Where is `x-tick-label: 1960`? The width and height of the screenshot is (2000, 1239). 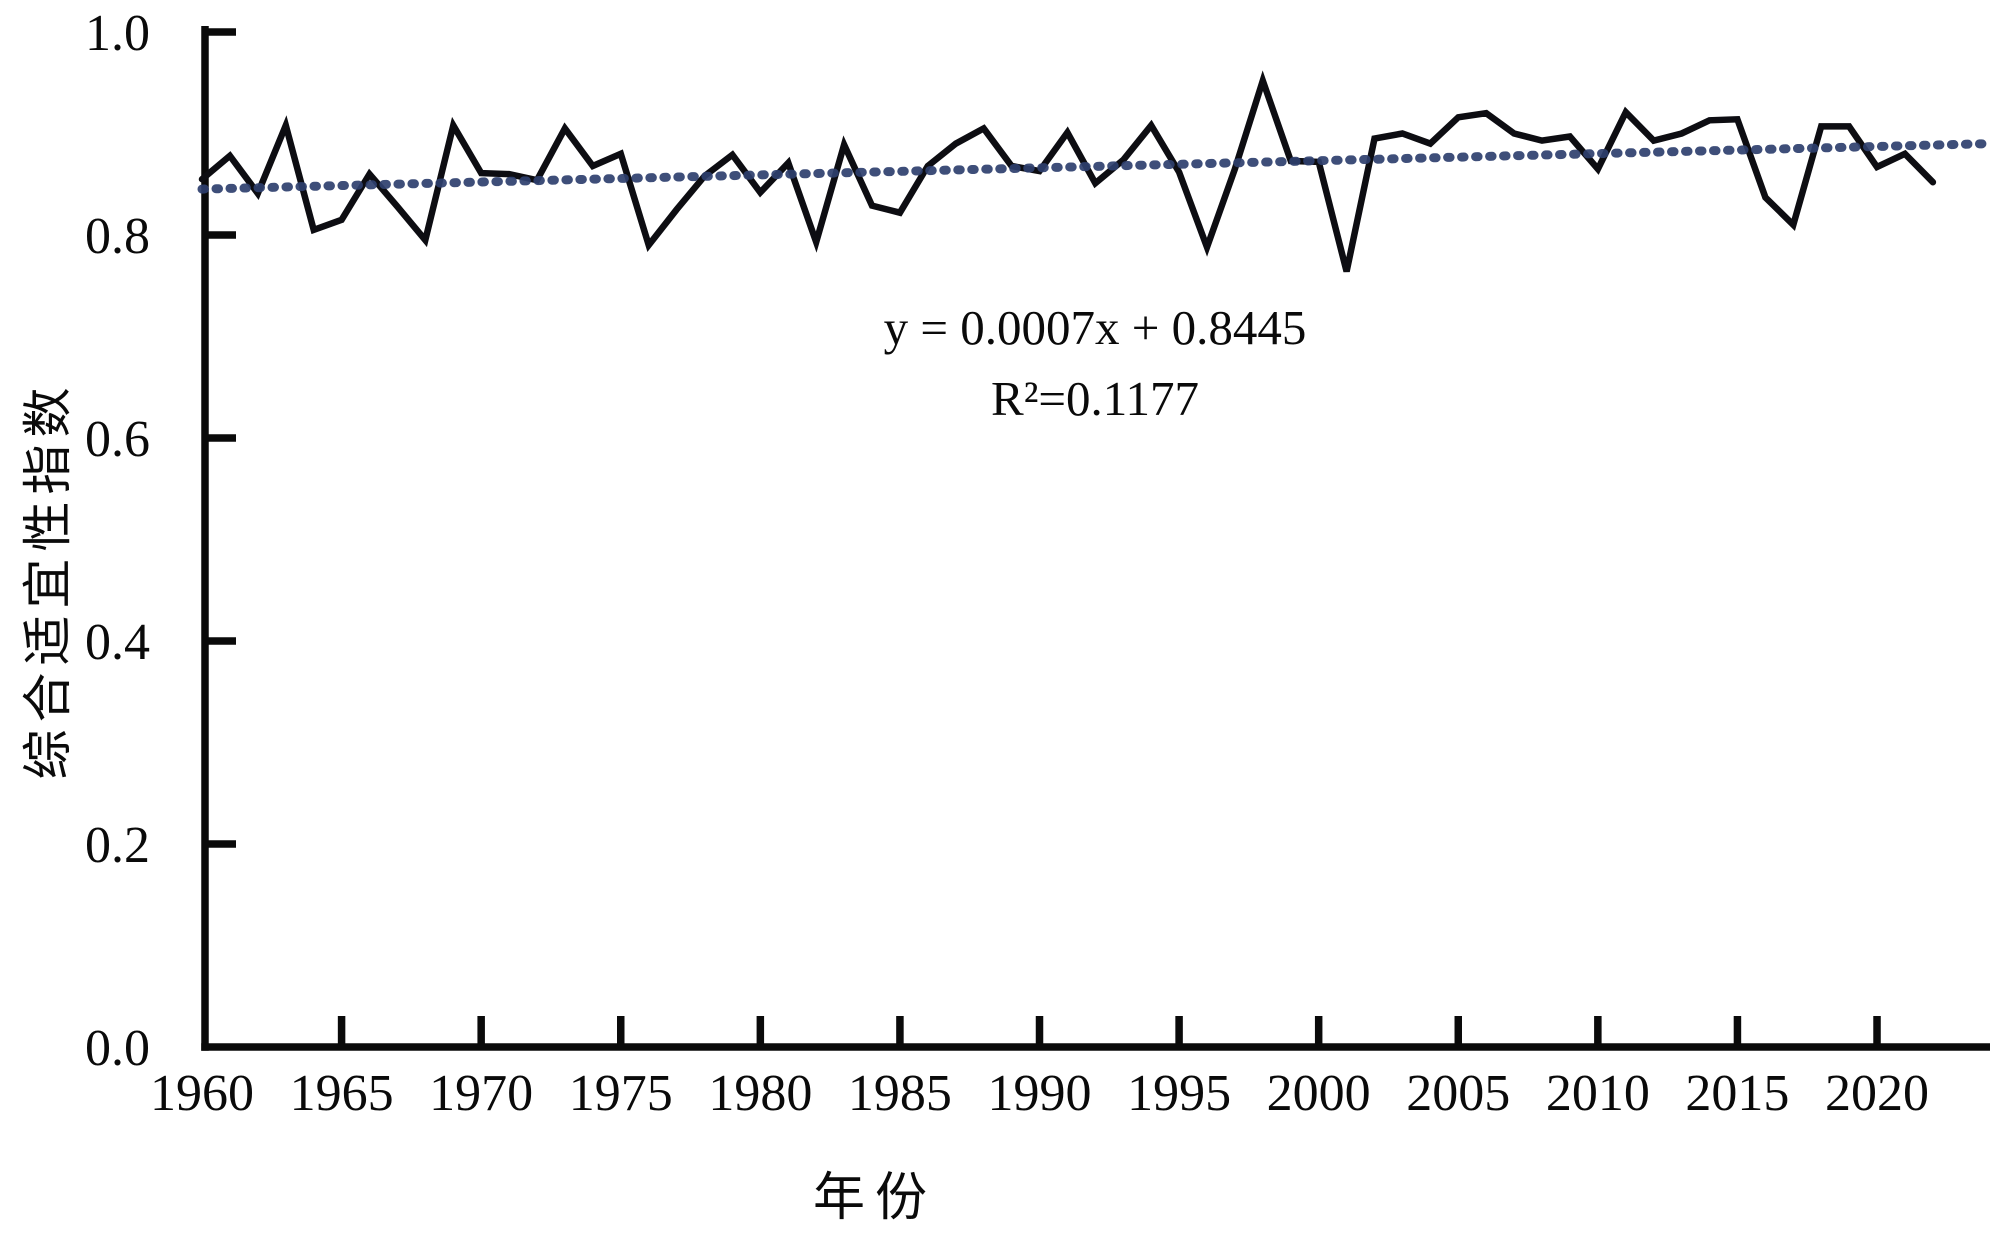
x-tick-label: 1960 is located at coordinates (202, 1093).